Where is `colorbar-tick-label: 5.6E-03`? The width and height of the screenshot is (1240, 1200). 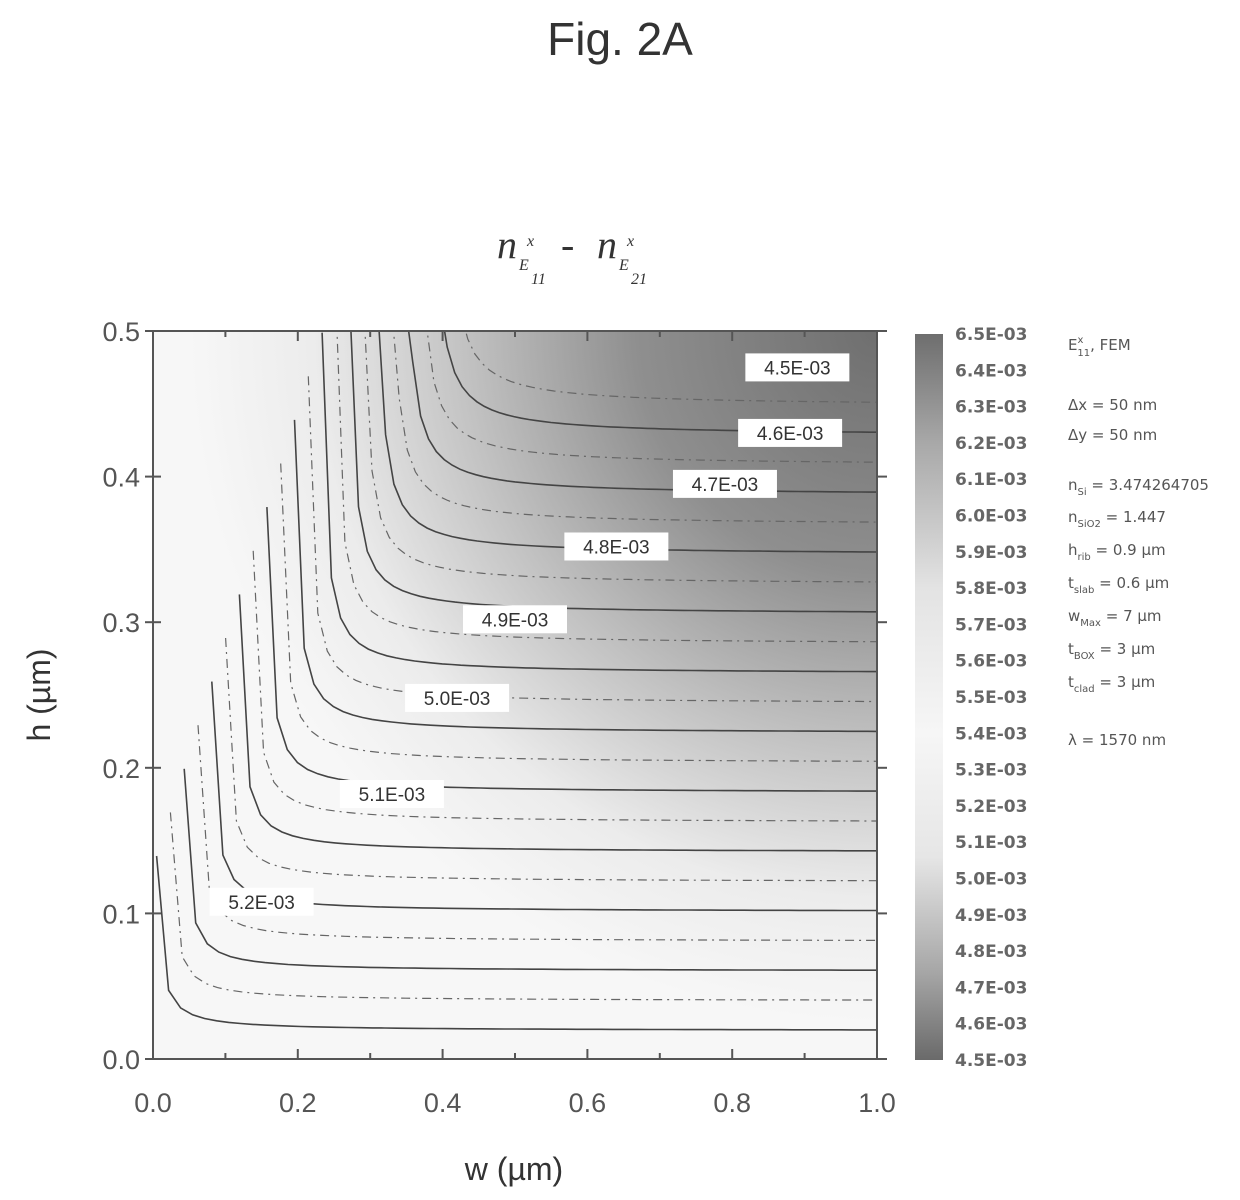
colorbar-tick-label: 5.6E-03 is located at coordinates (991, 662).